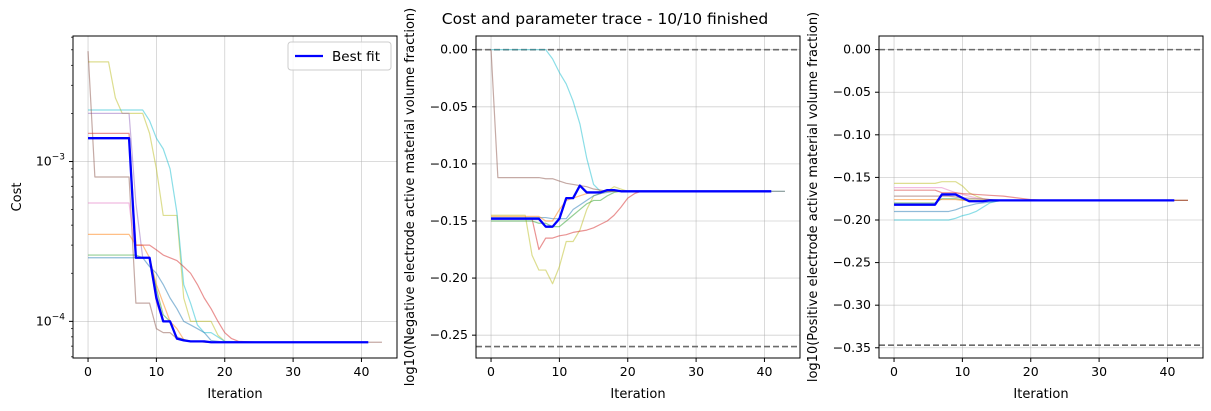 This screenshot has height=411, width=1211. I want to click on y-tick-label: 10⁻³, so click(50, 161).